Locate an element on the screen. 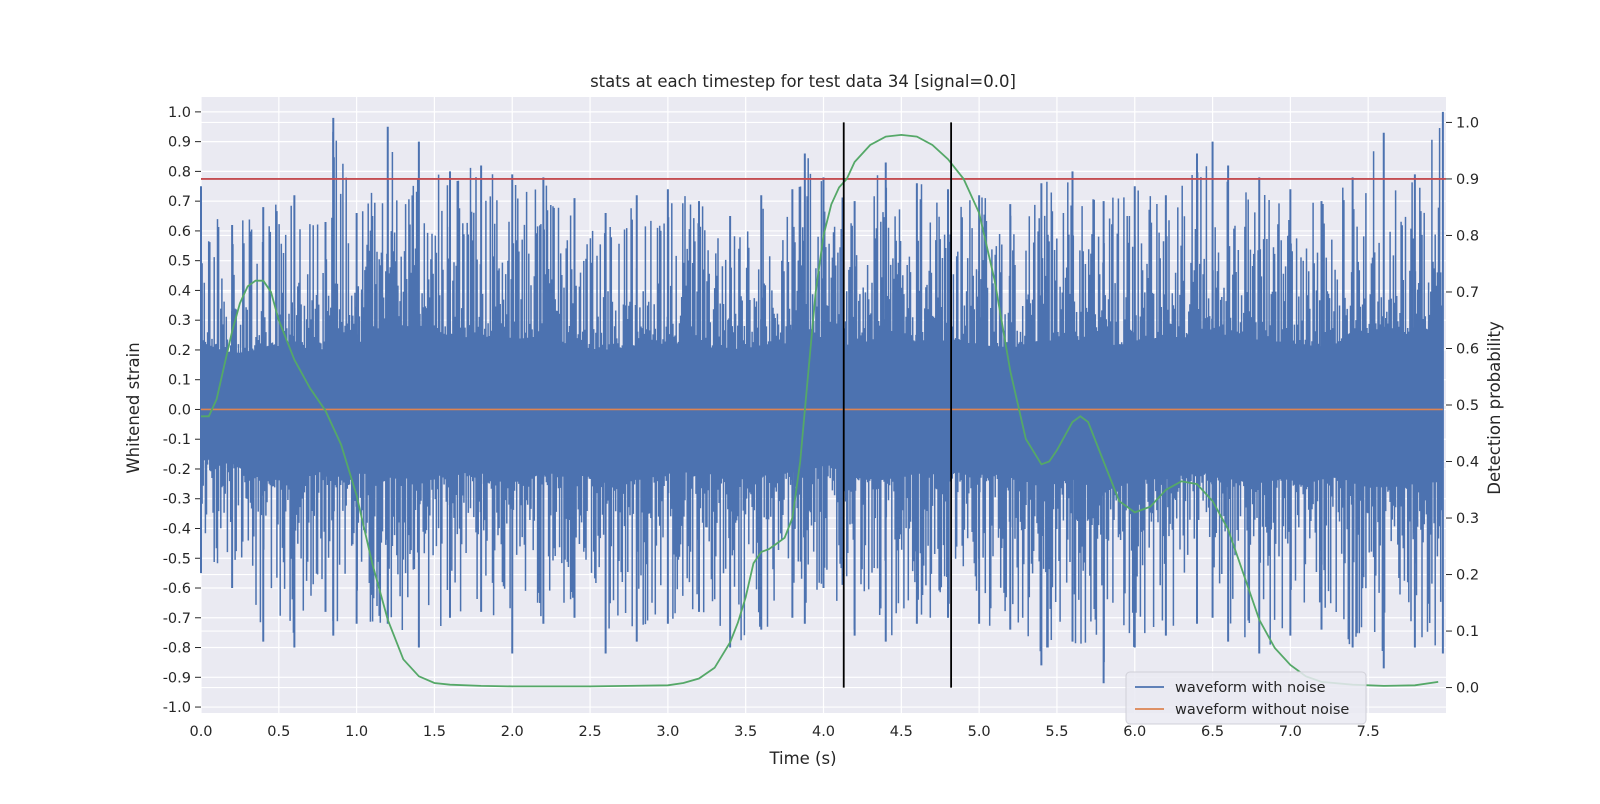 The image size is (1600, 804). y2-tick-label: 0.2 is located at coordinates (1467, 576).